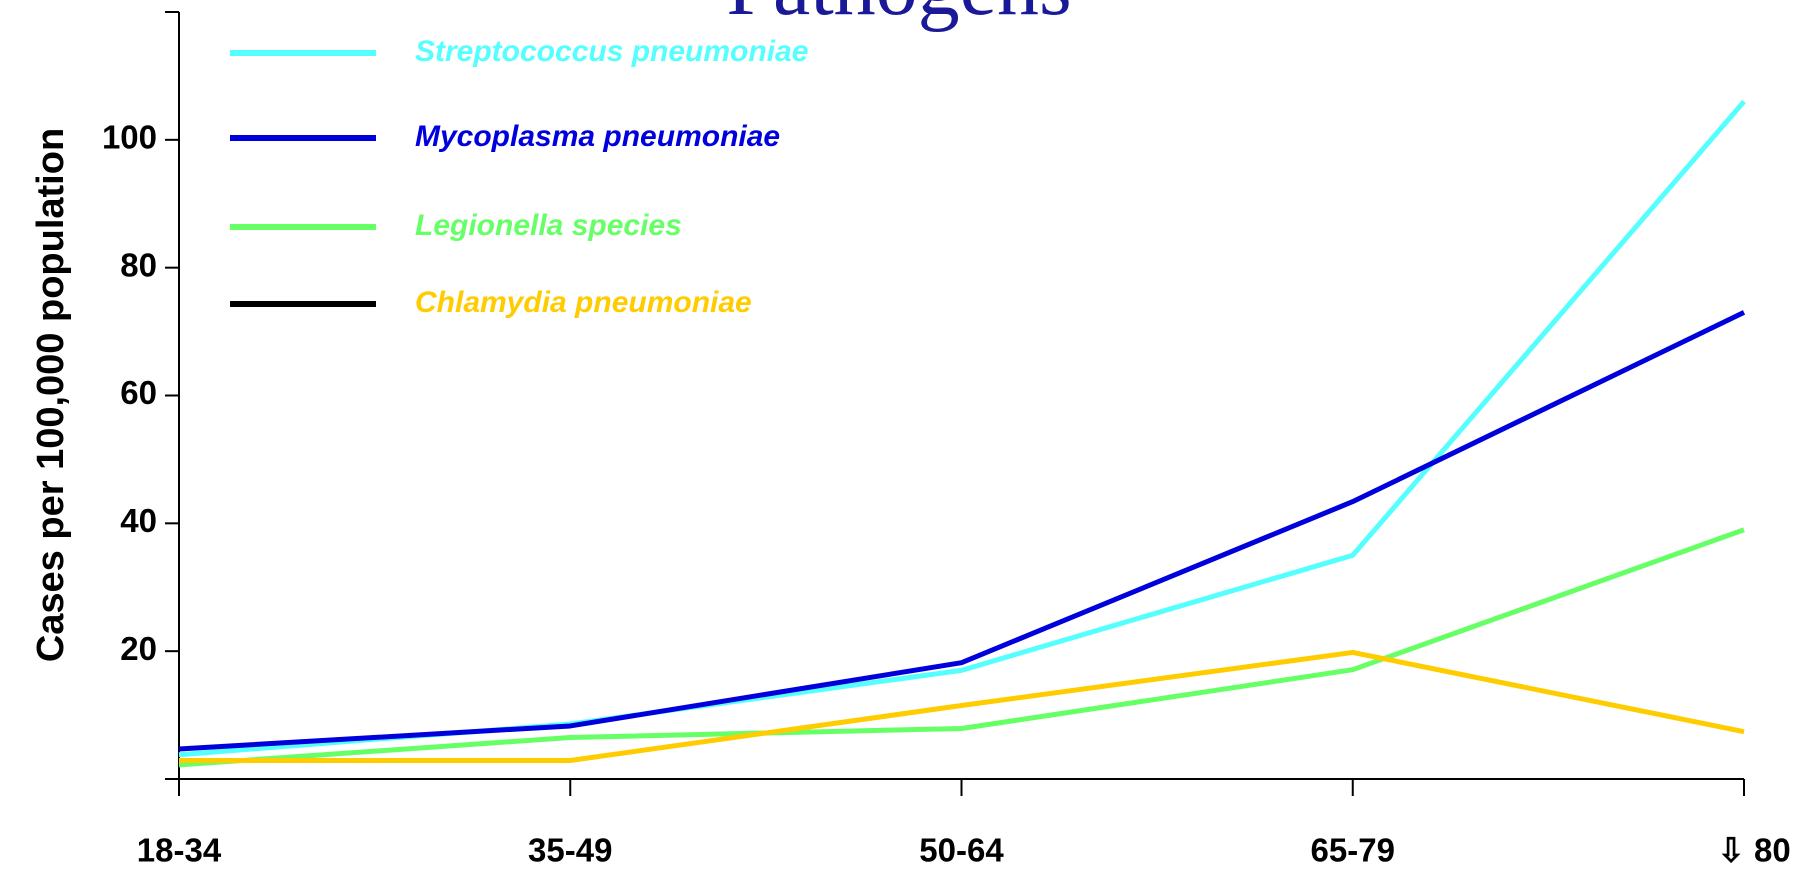 The height and width of the screenshot is (871, 1807). What do you see at coordinates (51, 395) in the screenshot?
I see `y-axis-label: Cases per 100,000 population` at bounding box center [51, 395].